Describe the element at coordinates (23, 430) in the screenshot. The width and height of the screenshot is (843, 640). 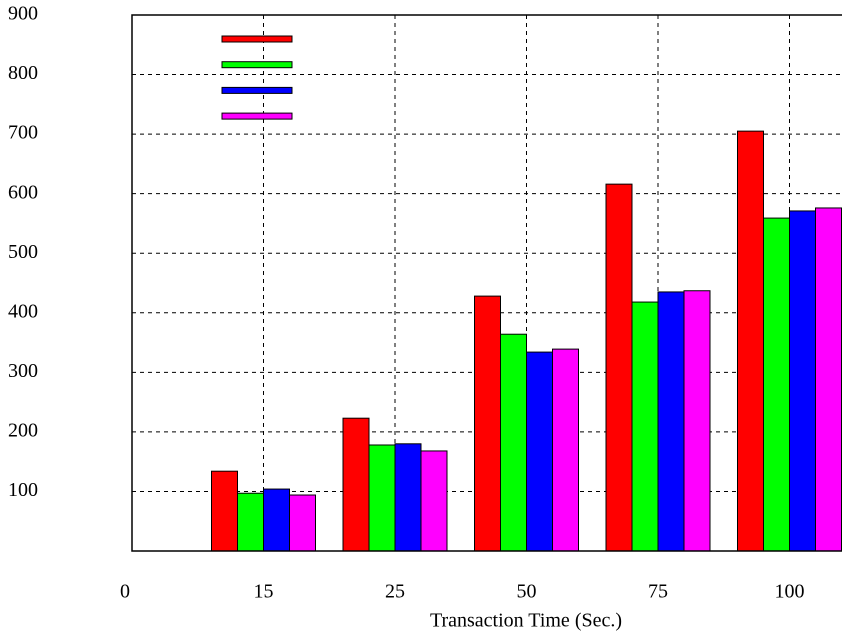
I see `y-tick-label: 200` at that location.